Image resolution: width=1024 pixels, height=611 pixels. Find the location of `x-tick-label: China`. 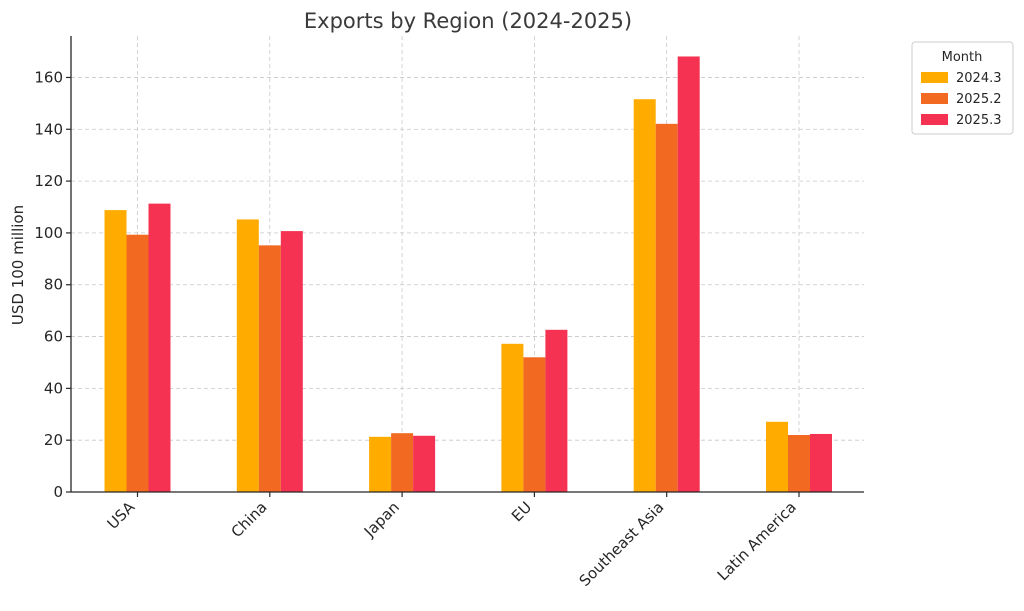

x-tick-label: China is located at coordinates (249, 519).